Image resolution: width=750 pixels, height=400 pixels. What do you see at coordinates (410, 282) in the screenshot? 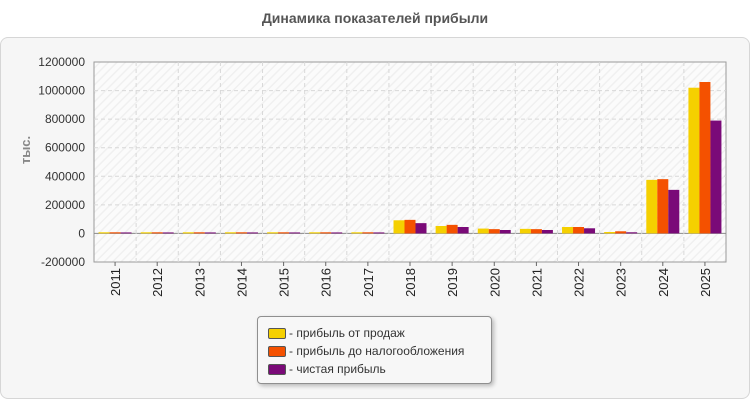
I see `x-tick-label: 2018` at bounding box center [410, 282].